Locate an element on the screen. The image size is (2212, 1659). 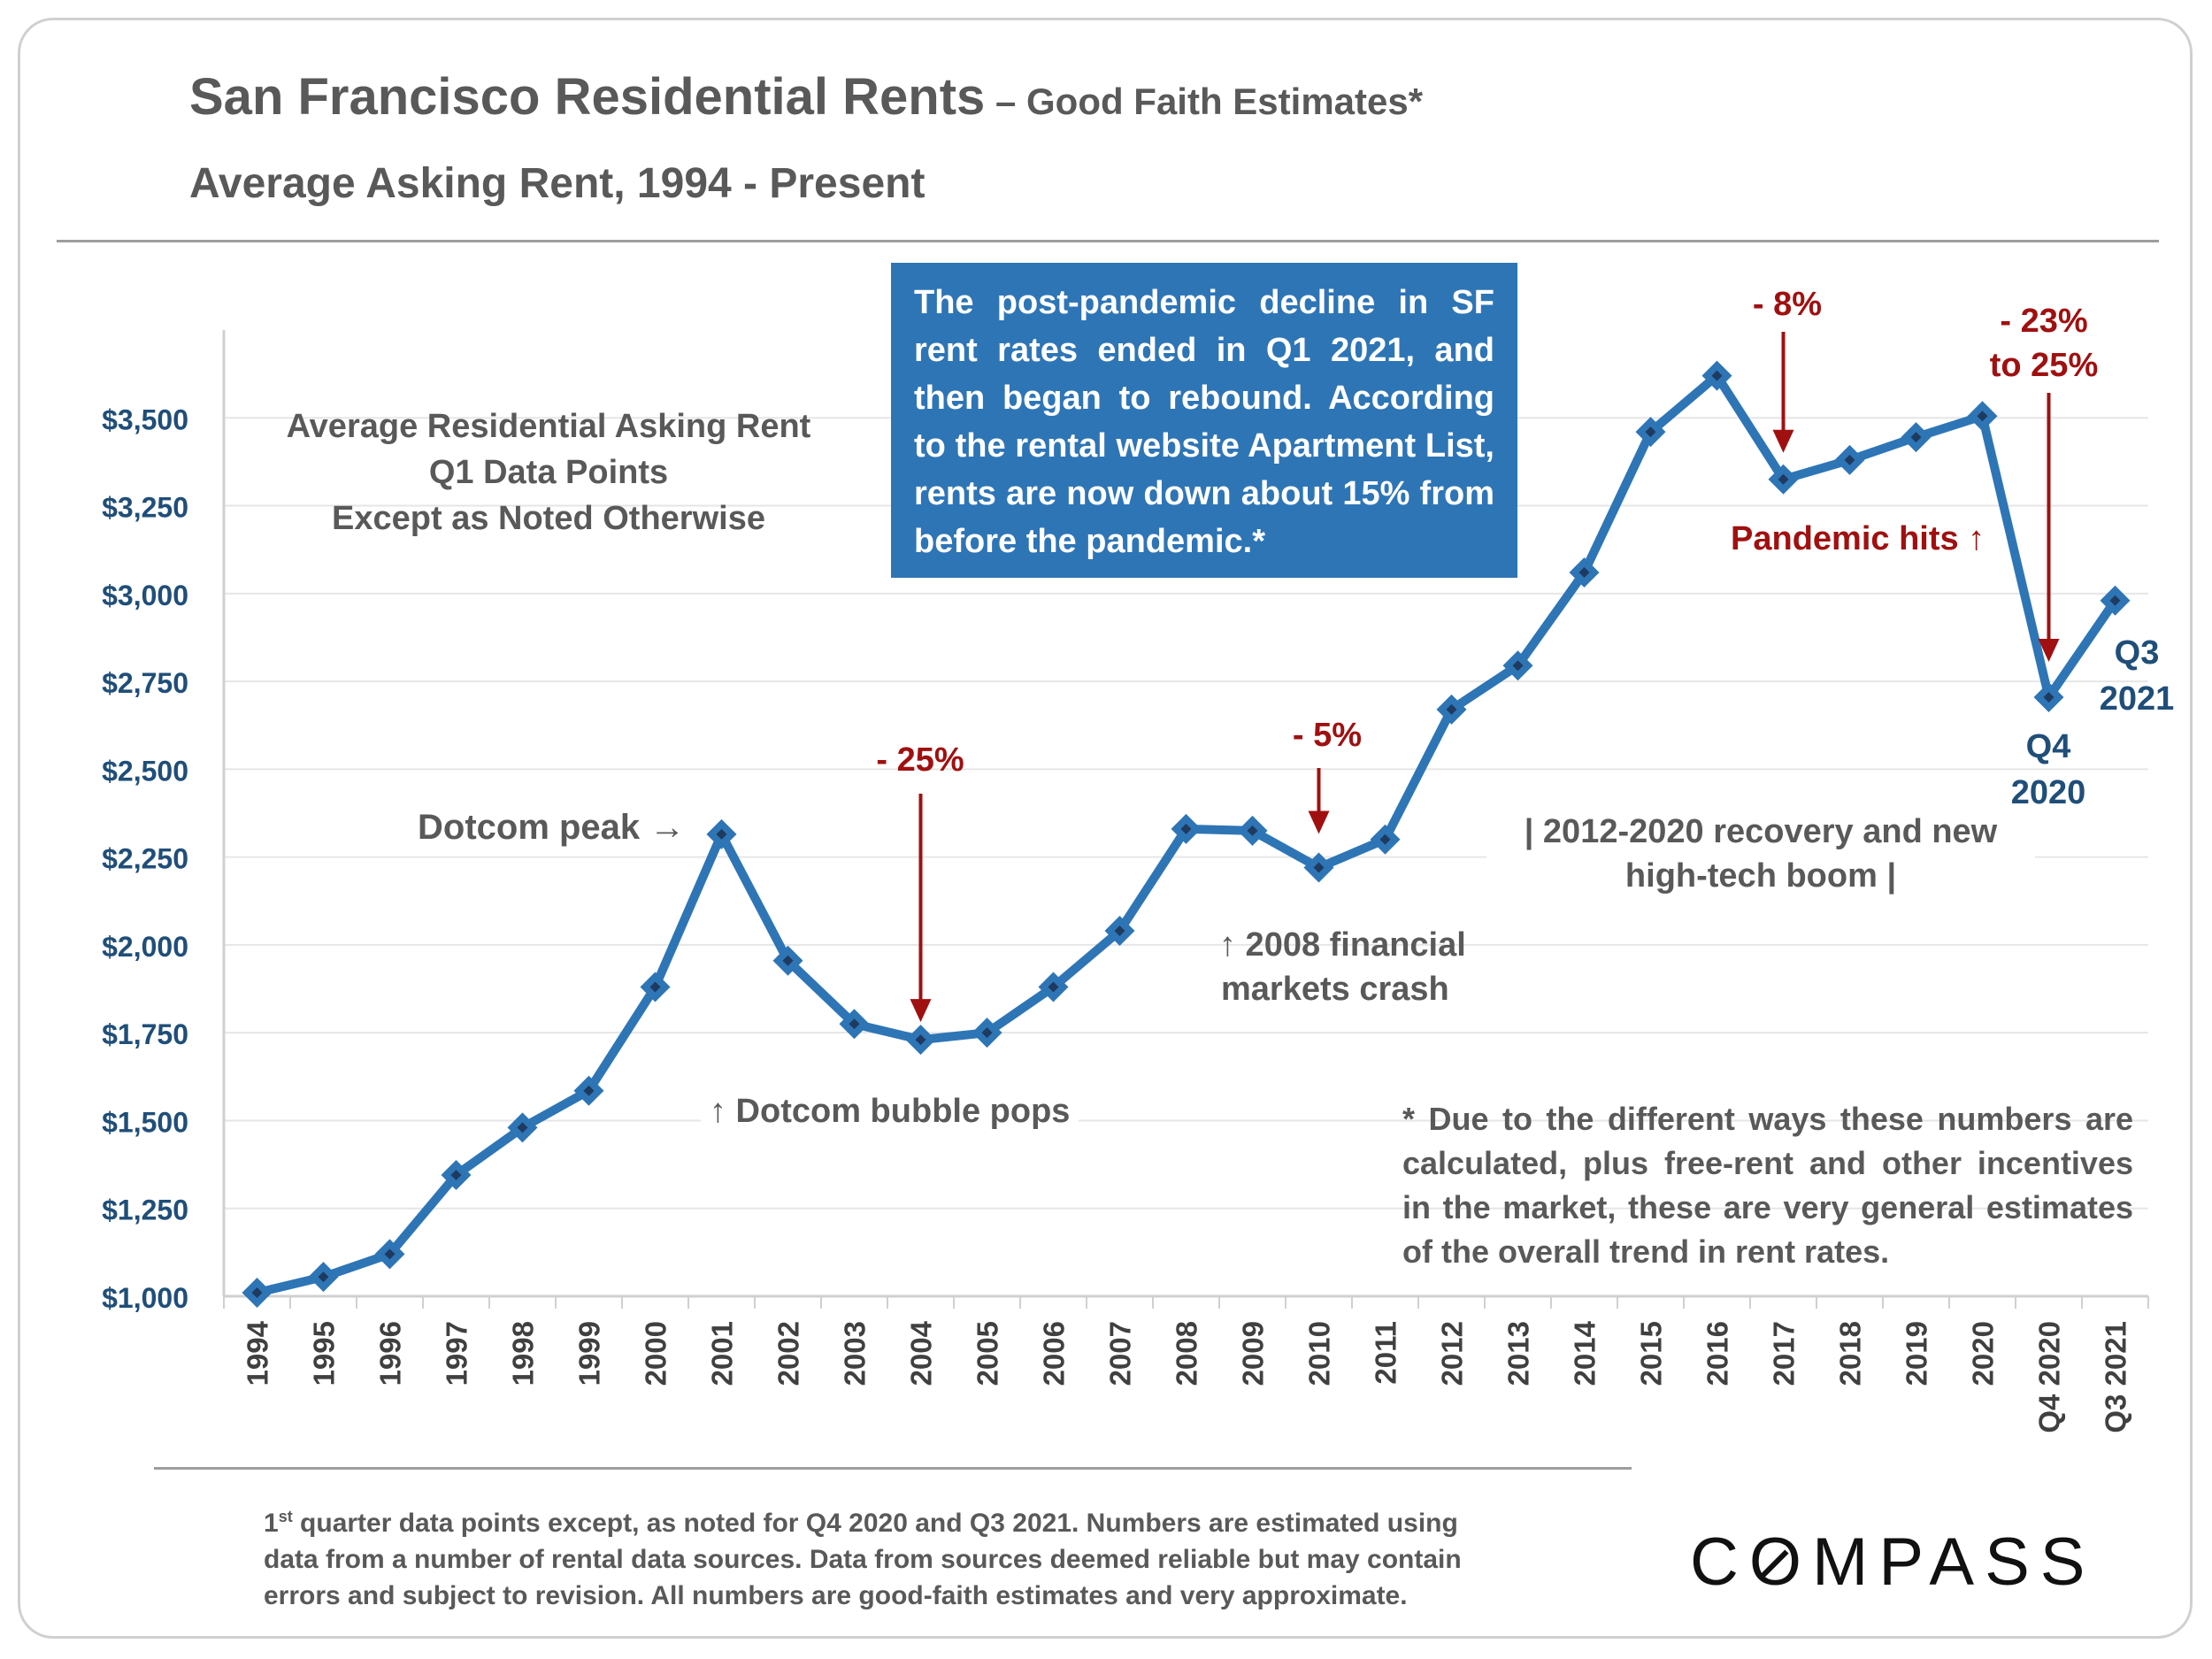
x-tick-label: Q3 2021 is located at coordinates (2116, 1377).